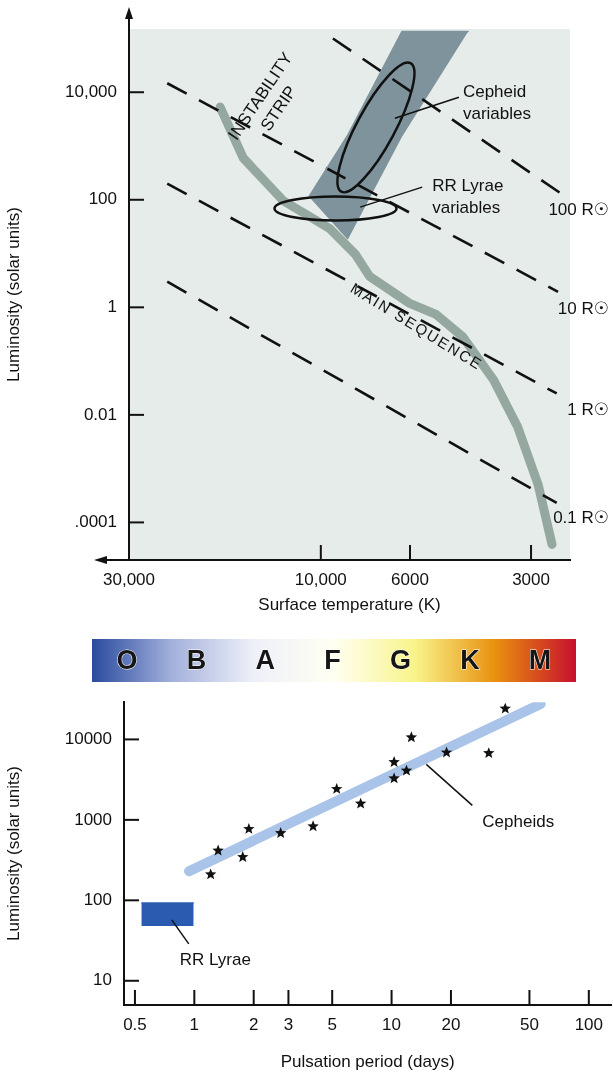 This screenshot has width=613, height=1077. What do you see at coordinates (529, 1024) in the screenshot?
I see `x-tick-label: 50` at bounding box center [529, 1024].